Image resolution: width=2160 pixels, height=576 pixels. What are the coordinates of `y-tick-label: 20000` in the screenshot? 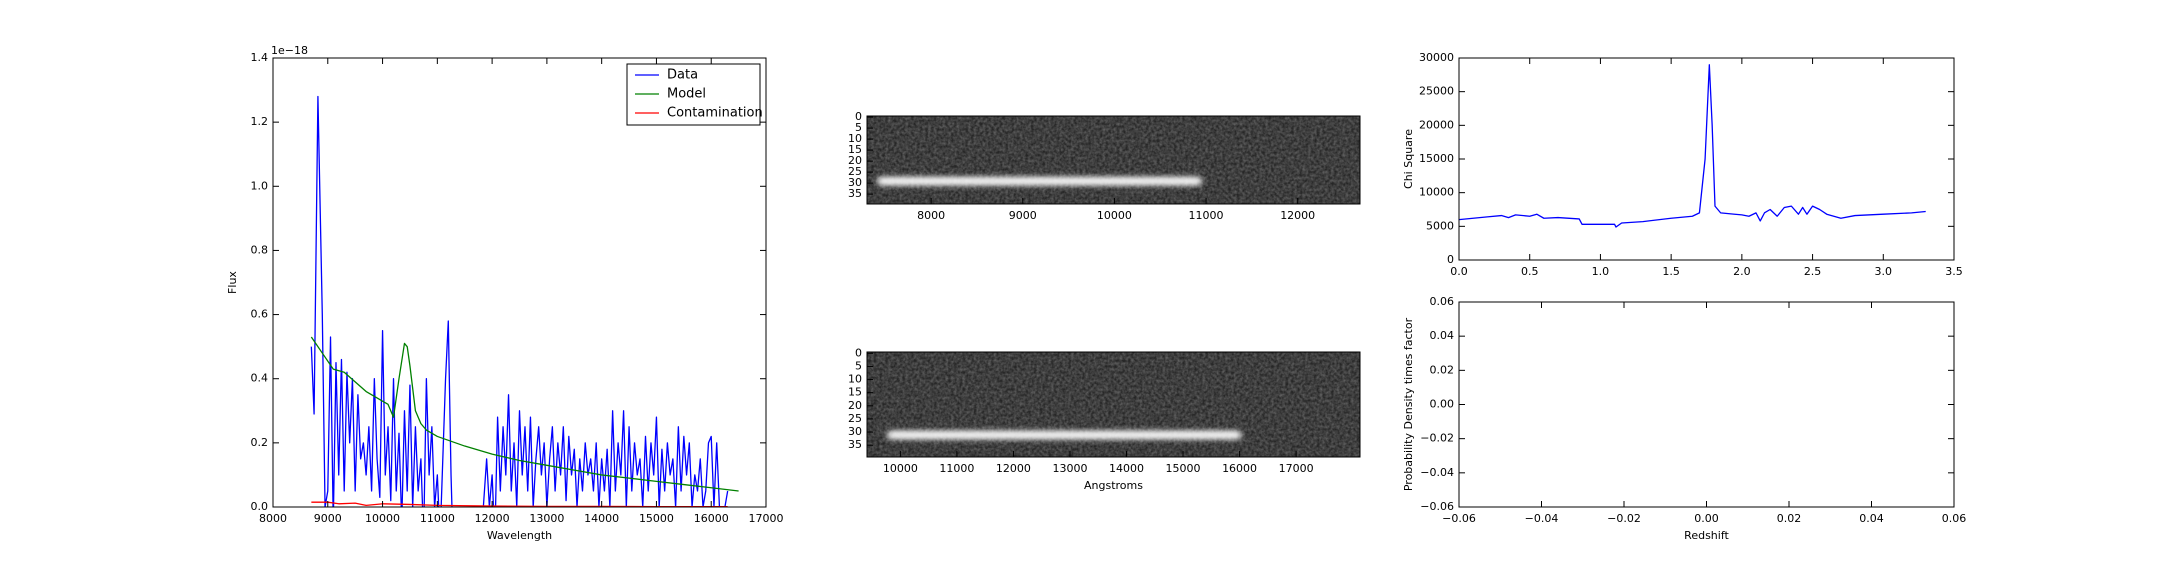 It's located at (1436, 124).